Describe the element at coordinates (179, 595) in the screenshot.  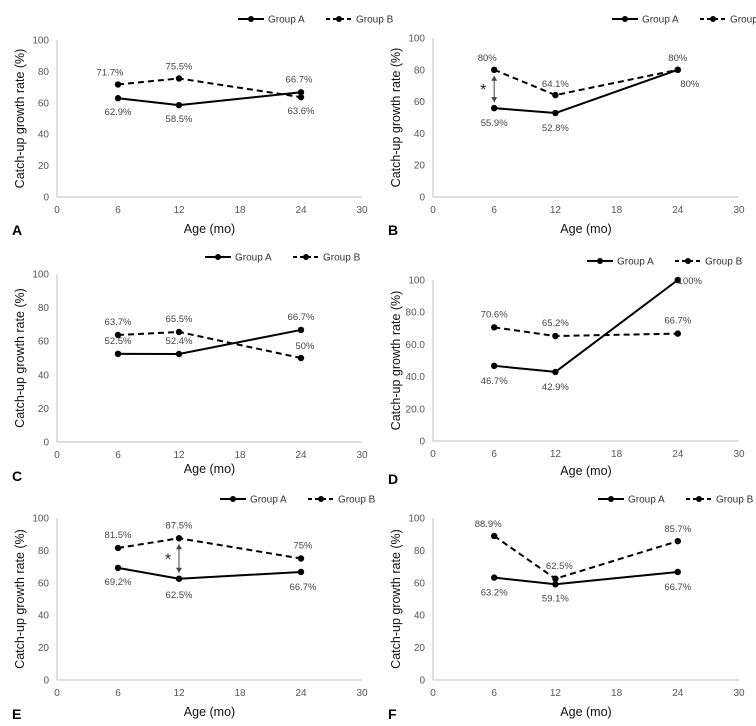
I see `data-label: 62.5%` at that location.